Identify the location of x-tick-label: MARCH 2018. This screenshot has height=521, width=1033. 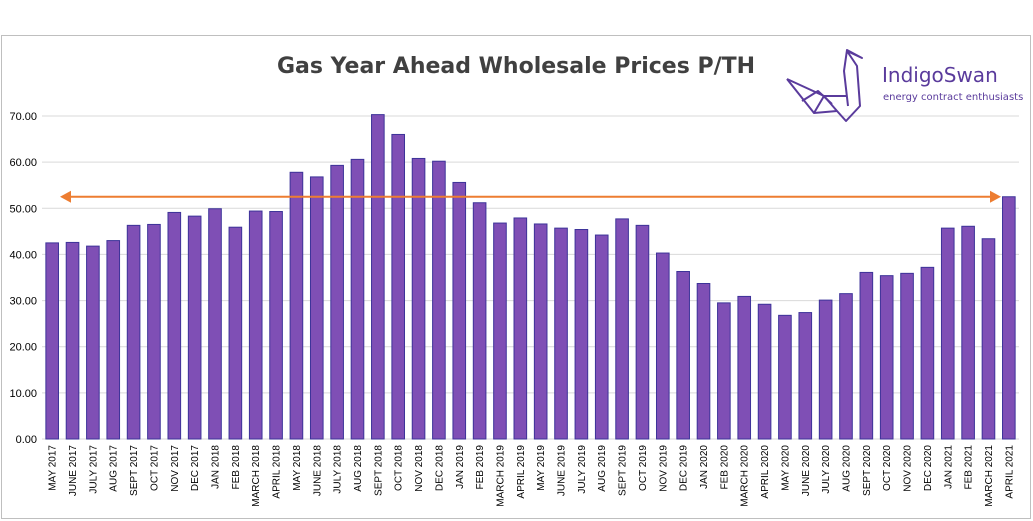
(256, 476).